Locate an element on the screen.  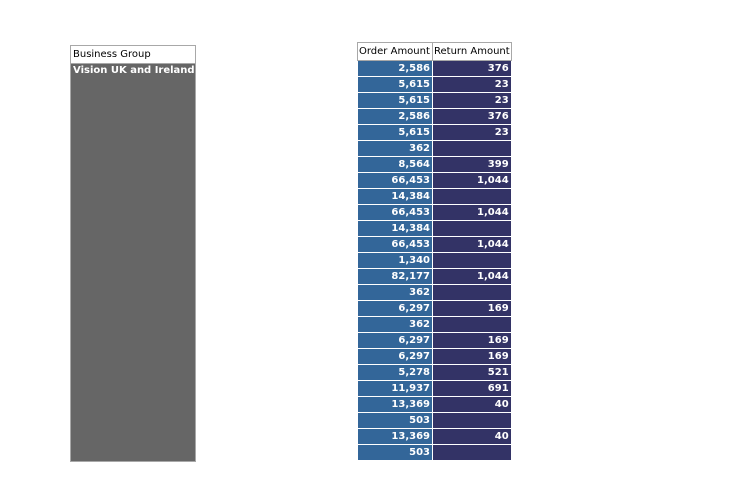
table-header-row: Order Amount Return Amount is located at coordinates (434, 51).